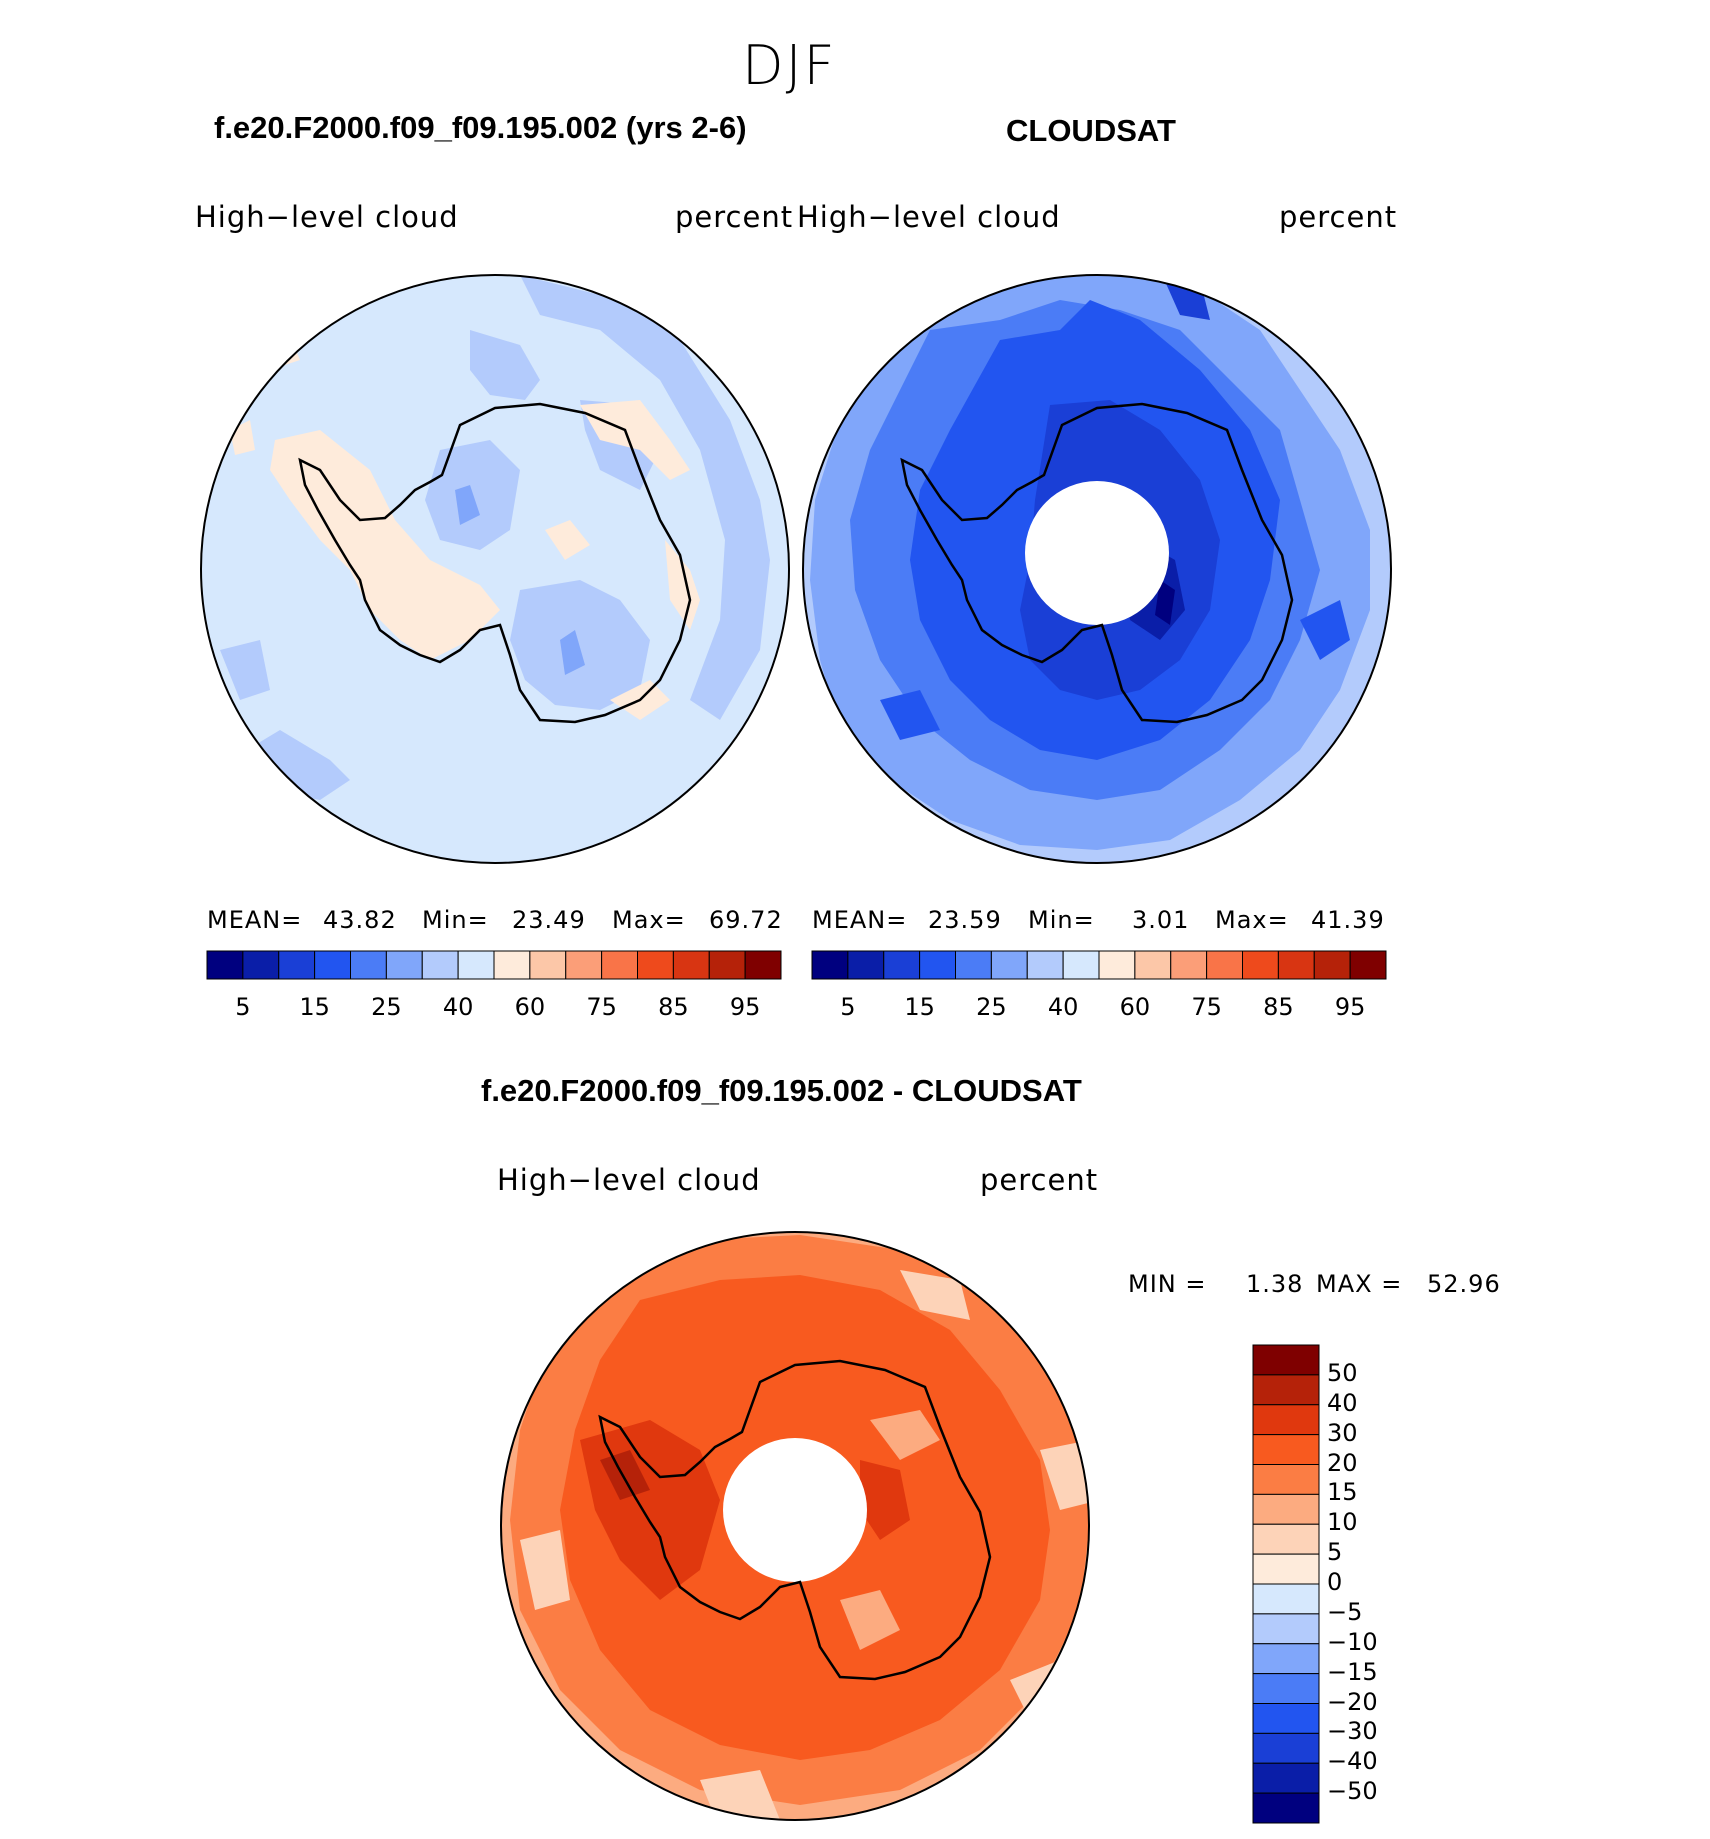 The height and width of the screenshot is (1839, 1710). What do you see at coordinates (480, 127) in the screenshot?
I see `model-panel-title: f.e20.F2000.f09_f09.195.002 (yrs 2-6)` at bounding box center [480, 127].